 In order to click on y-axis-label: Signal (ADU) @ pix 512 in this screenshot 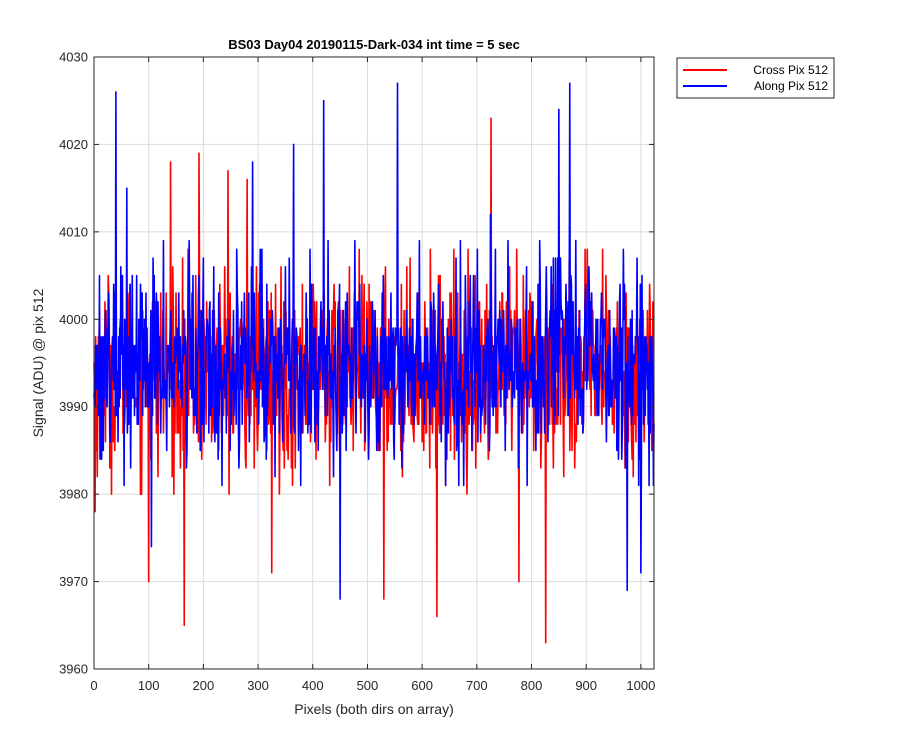, I will do `click(38, 362)`.